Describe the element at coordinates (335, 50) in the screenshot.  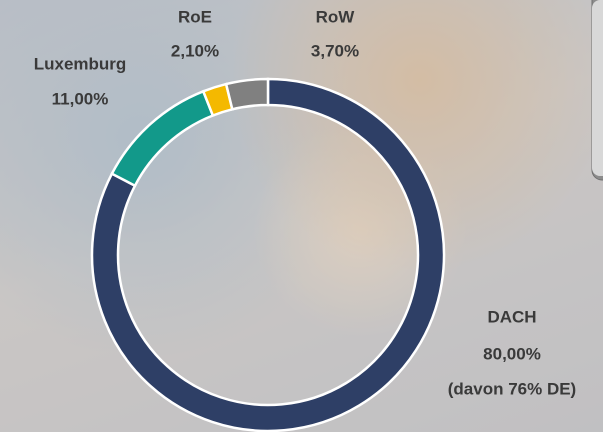
I see `value-label: 3,70%` at that location.